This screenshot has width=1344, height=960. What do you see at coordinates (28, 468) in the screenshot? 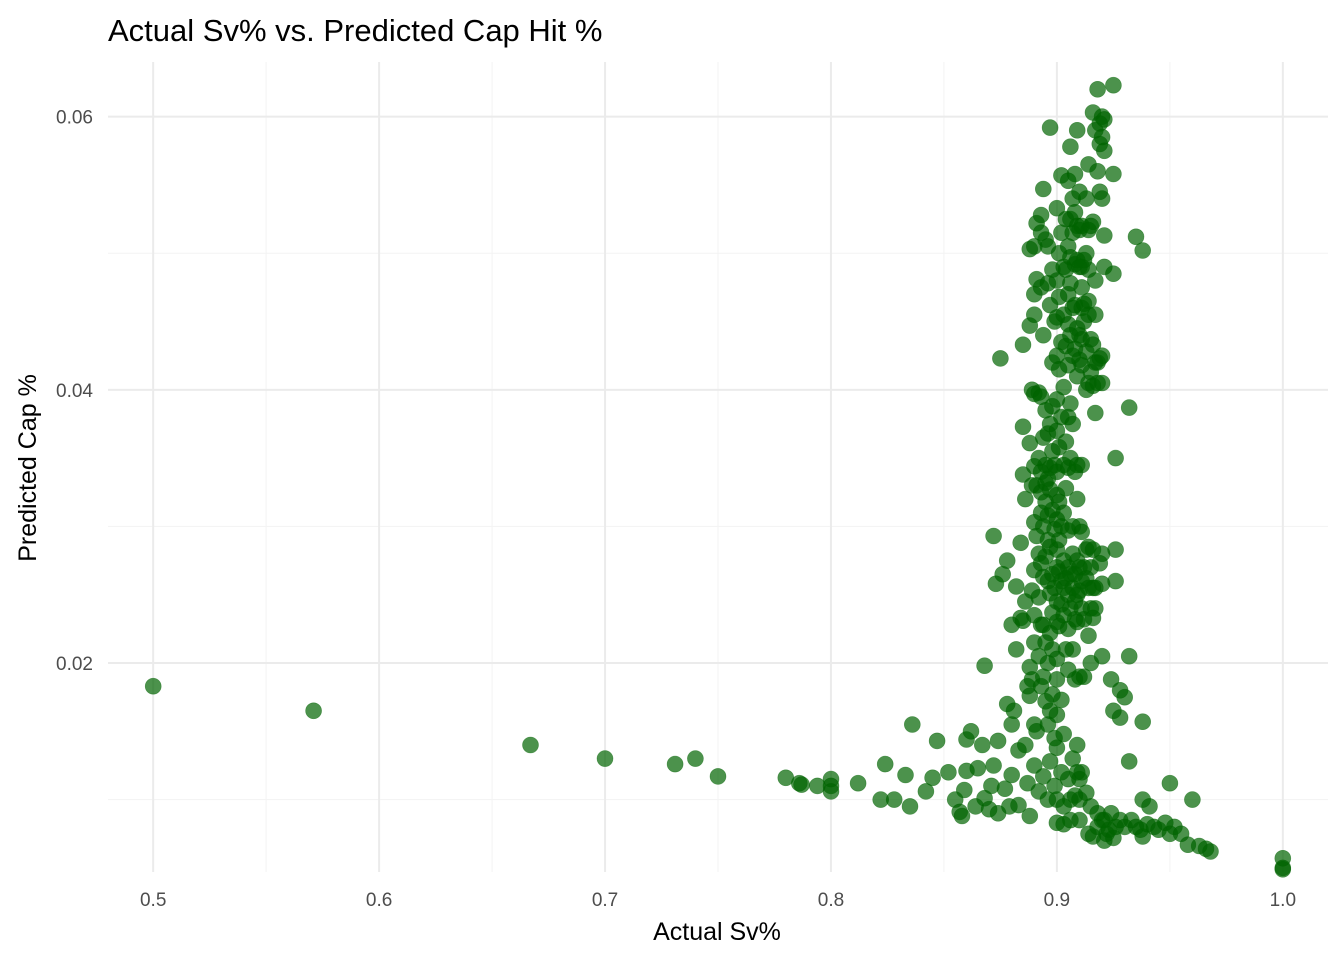
I see `y-axis-title: Predicted Cap %` at bounding box center [28, 468].